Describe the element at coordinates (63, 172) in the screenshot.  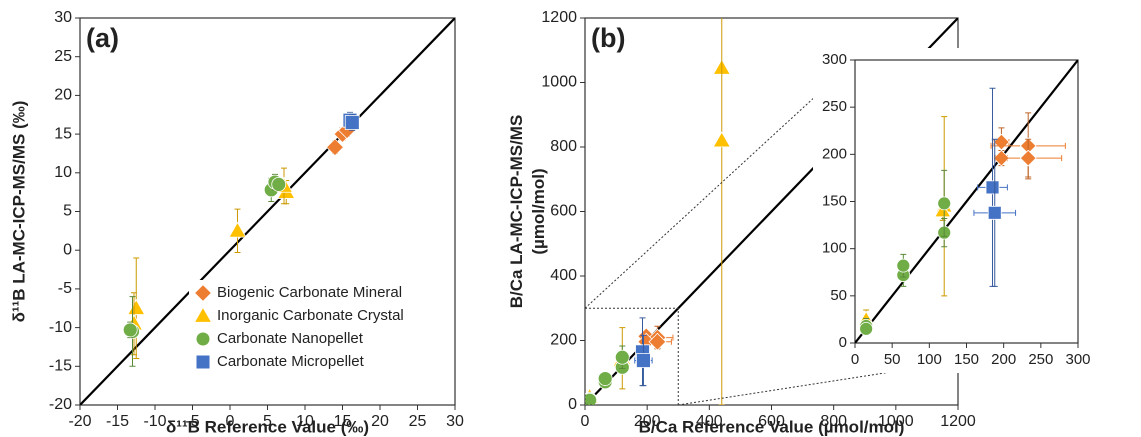
I see `y-tick-label: 10` at that location.